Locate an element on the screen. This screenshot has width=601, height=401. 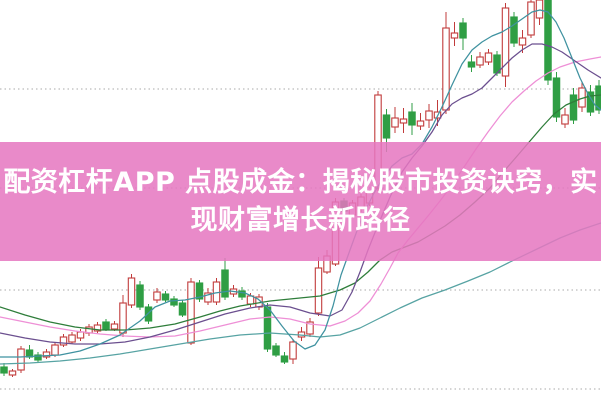
banner-title-line2: 现财富增长新路径 is located at coordinates (300, 220).